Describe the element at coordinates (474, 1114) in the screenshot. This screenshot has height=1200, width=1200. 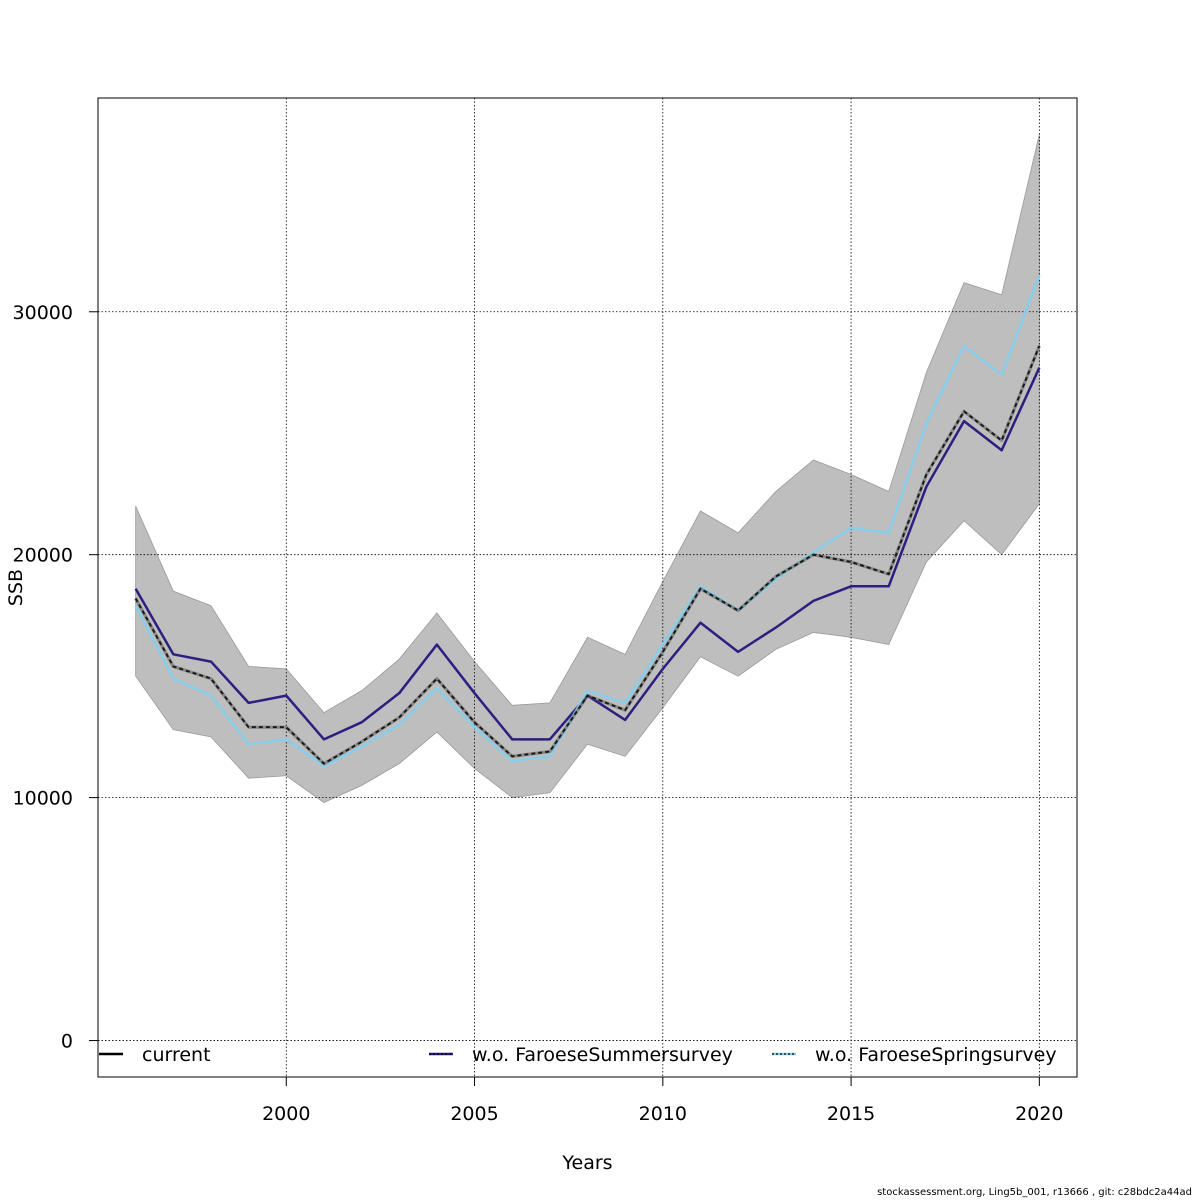
I see `x-tick-label-2005: 2005` at that location.